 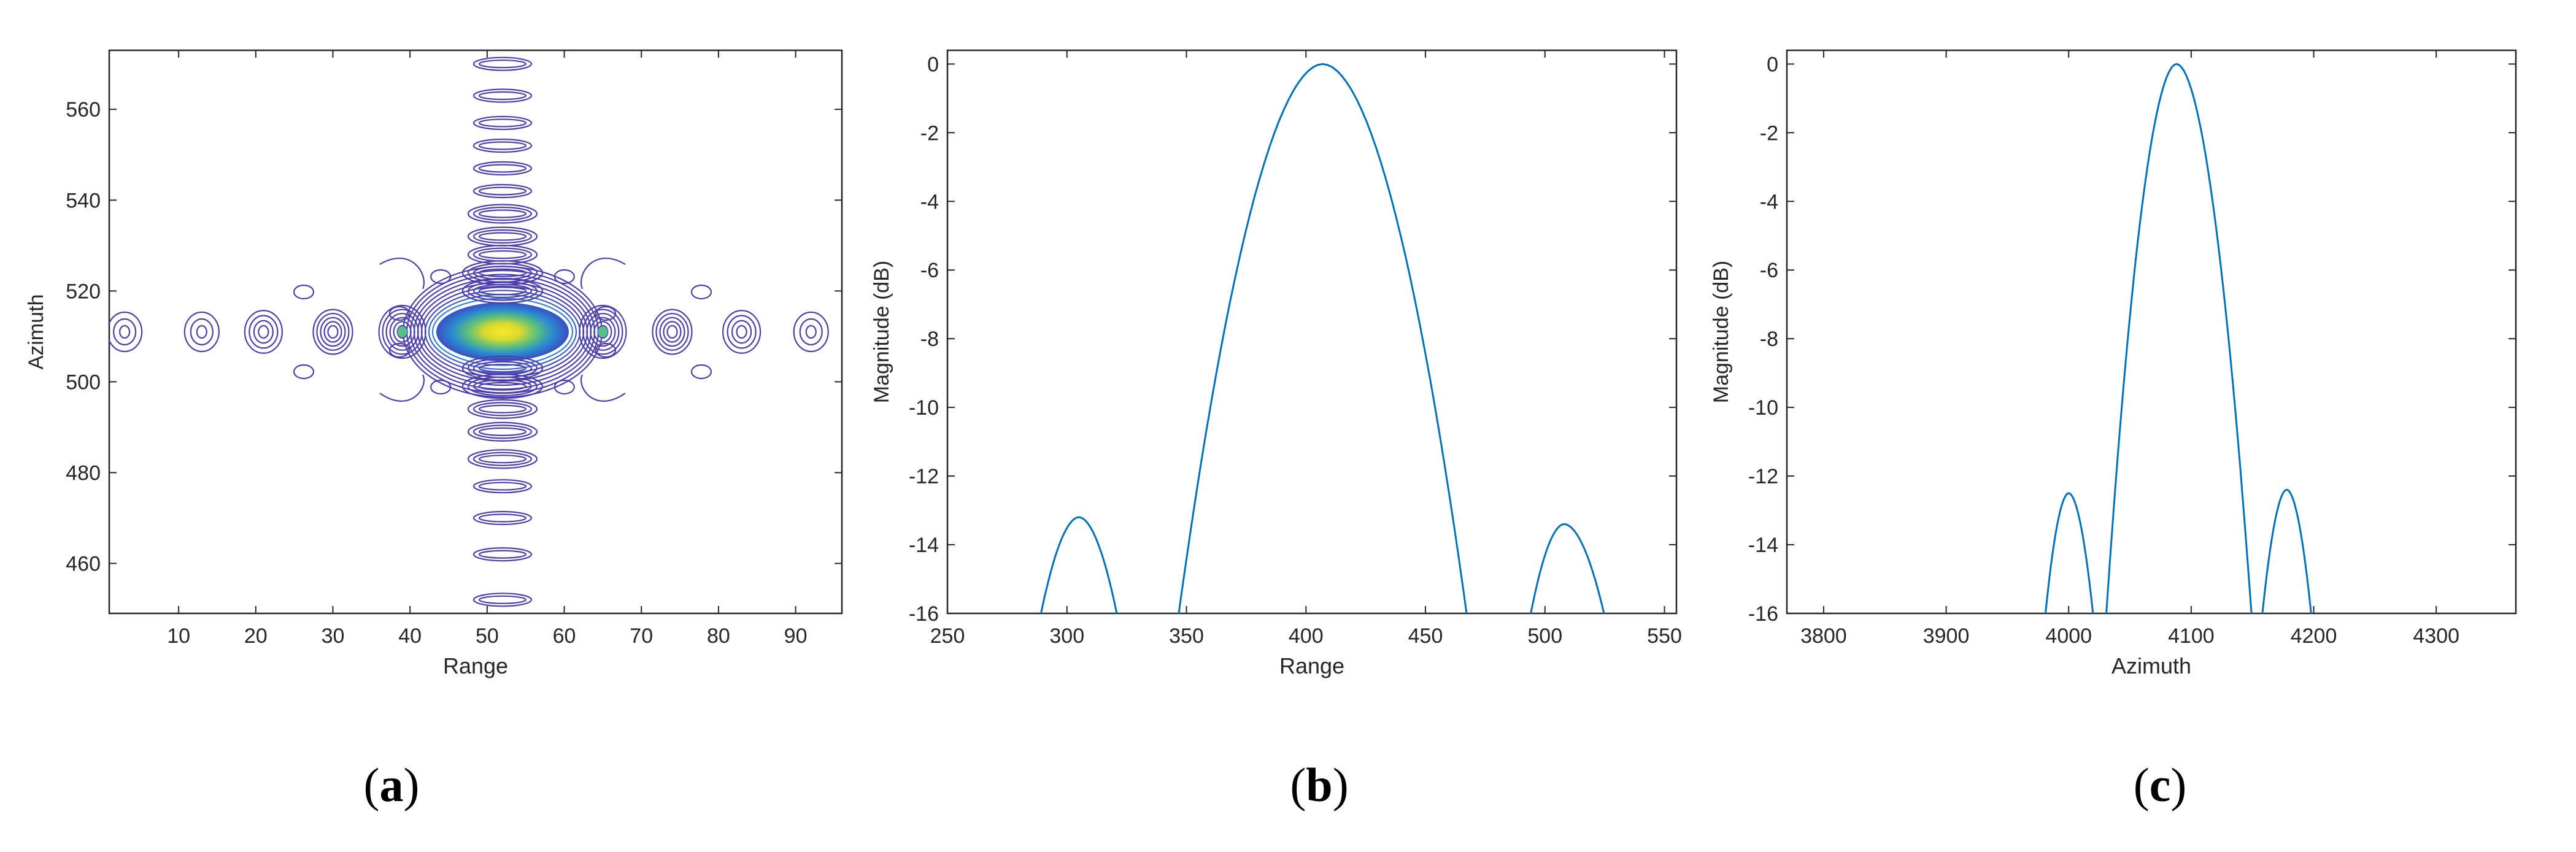 What do you see at coordinates (564, 636) in the screenshot?
I see `x-tick-label: 60` at bounding box center [564, 636].